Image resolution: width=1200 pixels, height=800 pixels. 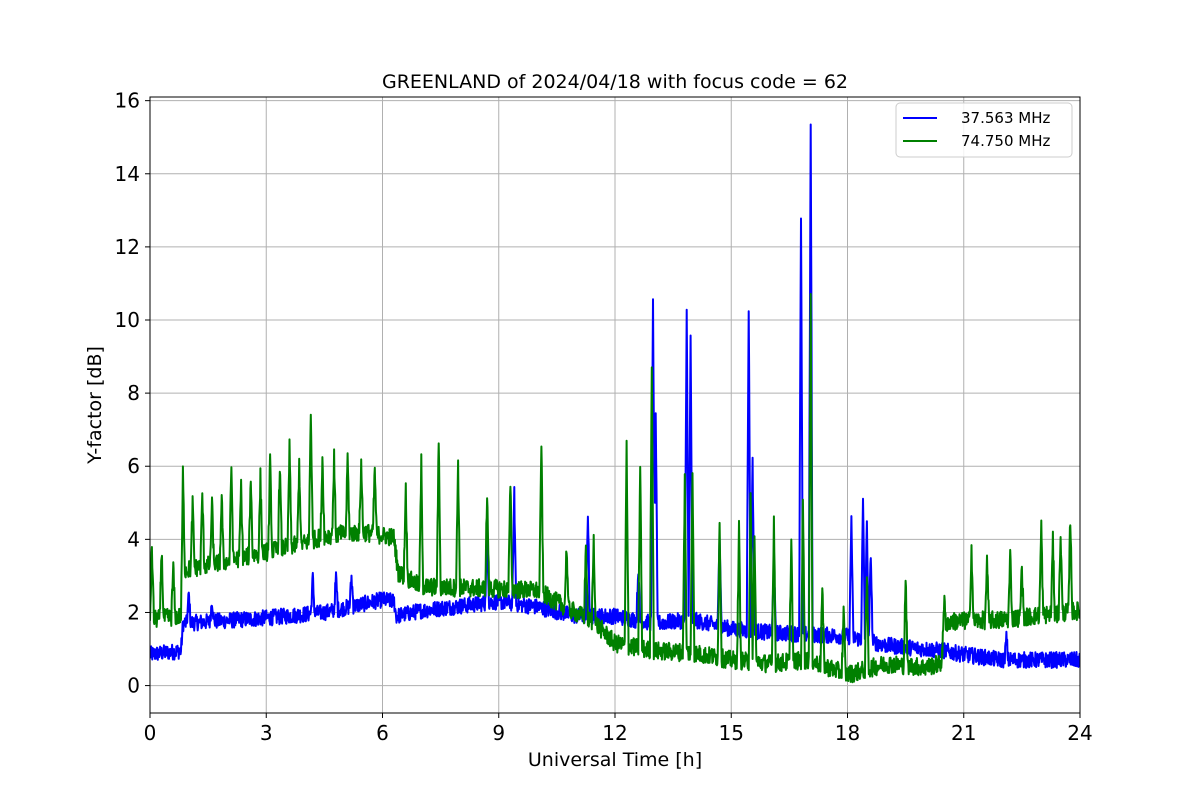 What do you see at coordinates (847, 733) in the screenshot?
I see `x-tick-label: 18` at bounding box center [847, 733].